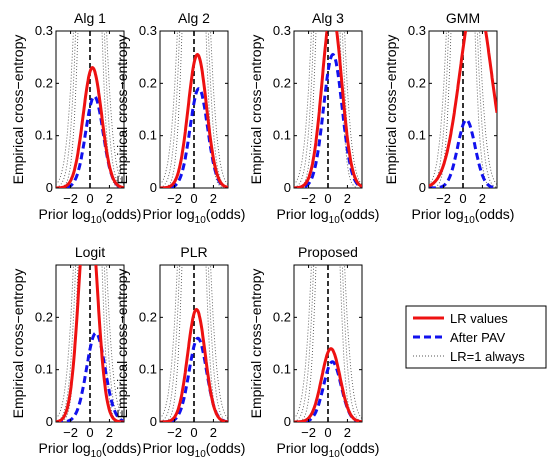  What do you see at coordinates (479, 318) in the screenshot?
I see `legend-label-0: LR values` at bounding box center [479, 318].